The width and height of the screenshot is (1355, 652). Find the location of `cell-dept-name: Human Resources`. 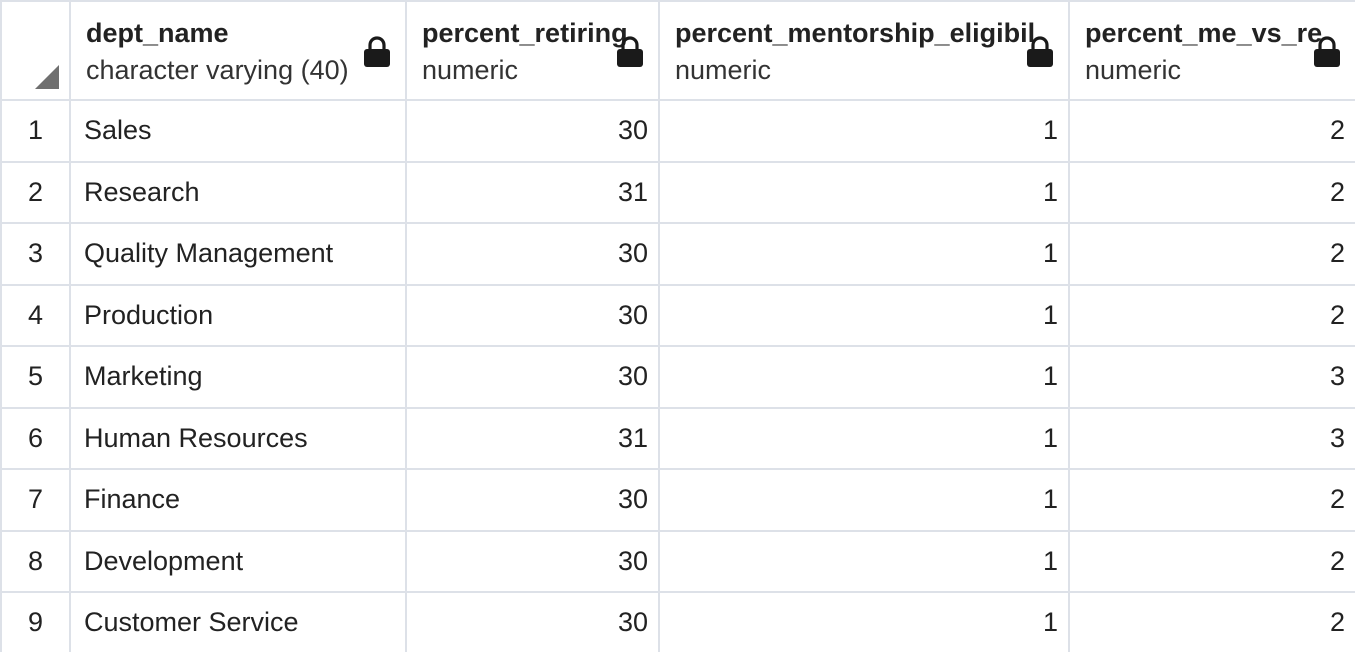

cell-dept-name: Human Resources is located at coordinates (238, 438).